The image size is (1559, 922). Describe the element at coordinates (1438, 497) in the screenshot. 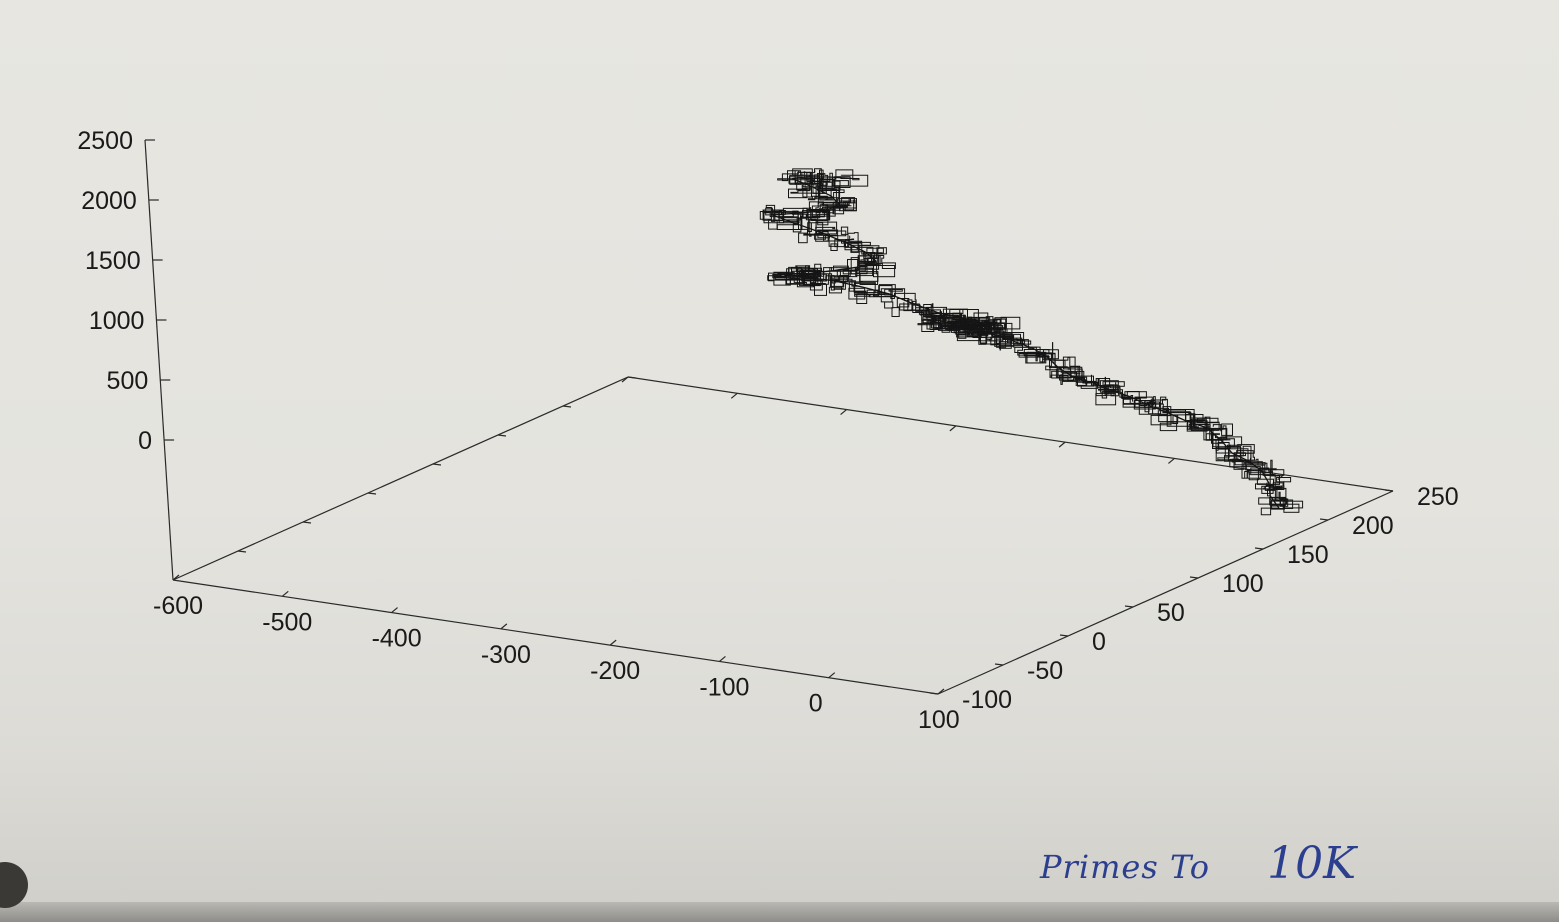

I see `y-tick-label: 250` at that location.